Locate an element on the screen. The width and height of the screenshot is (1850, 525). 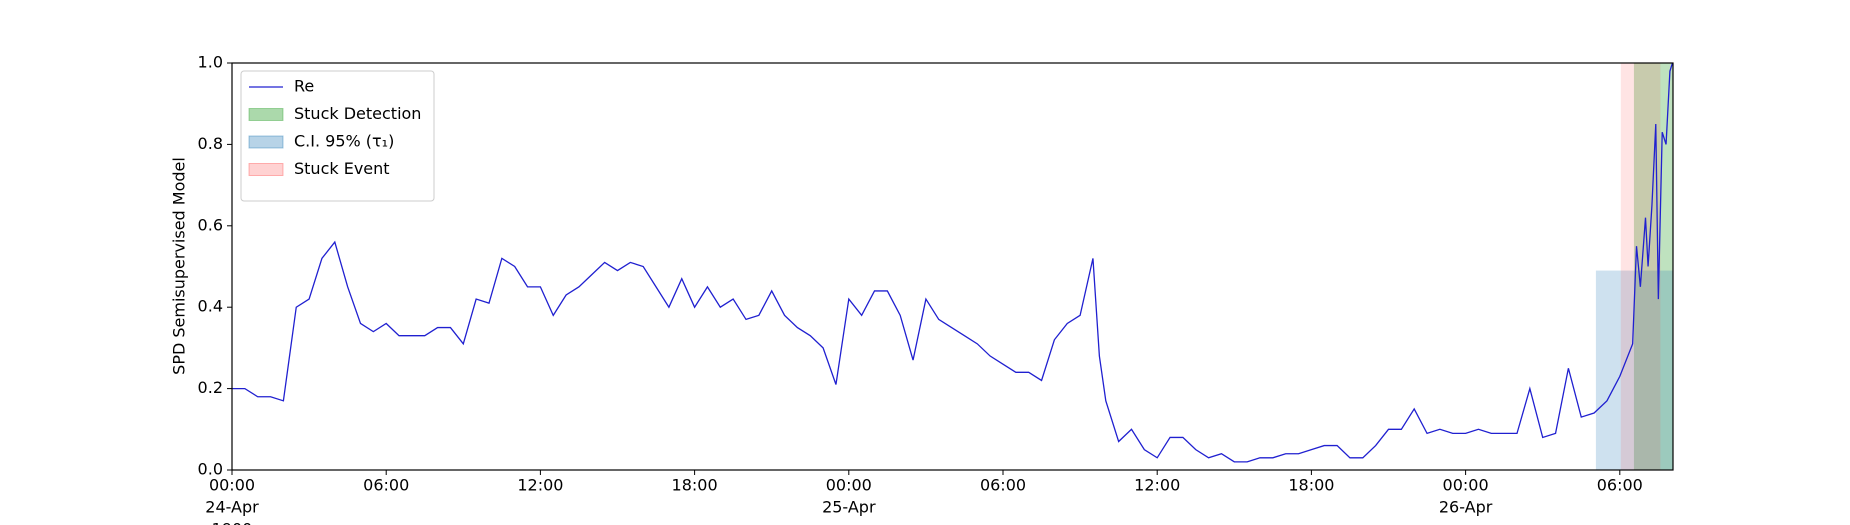
x-date-label: 26-Apr is located at coordinates (1466, 507).